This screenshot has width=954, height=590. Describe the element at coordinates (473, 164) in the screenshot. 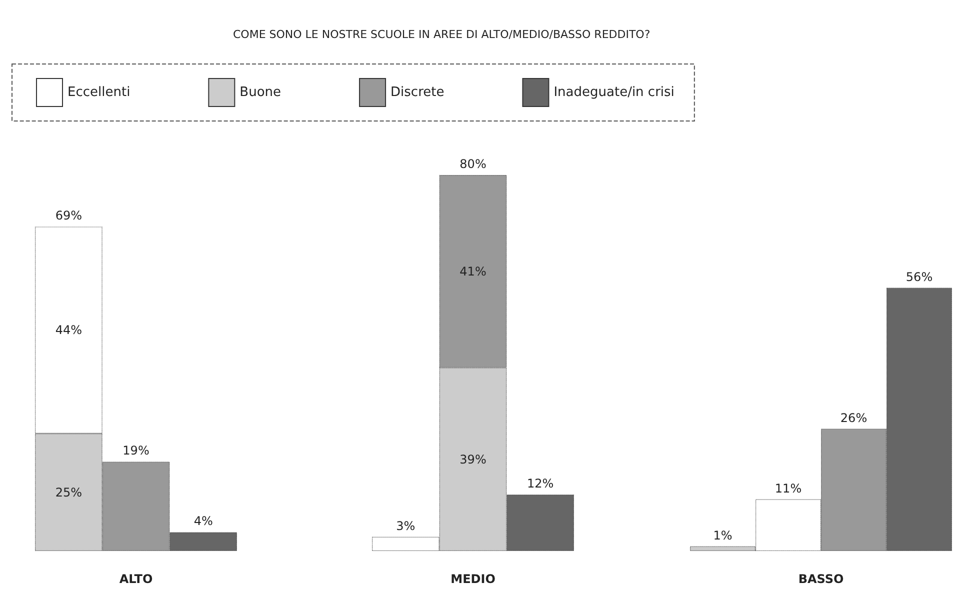

I see `total-label: 80%` at that location.